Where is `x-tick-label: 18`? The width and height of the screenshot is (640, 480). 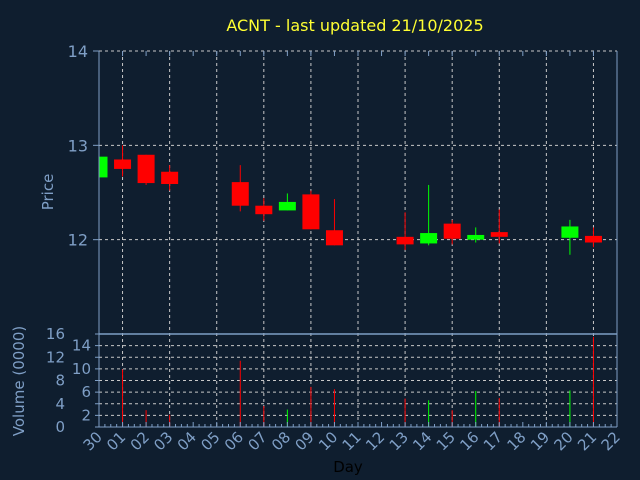 x-tick-label: 18 is located at coordinates (516, 441).